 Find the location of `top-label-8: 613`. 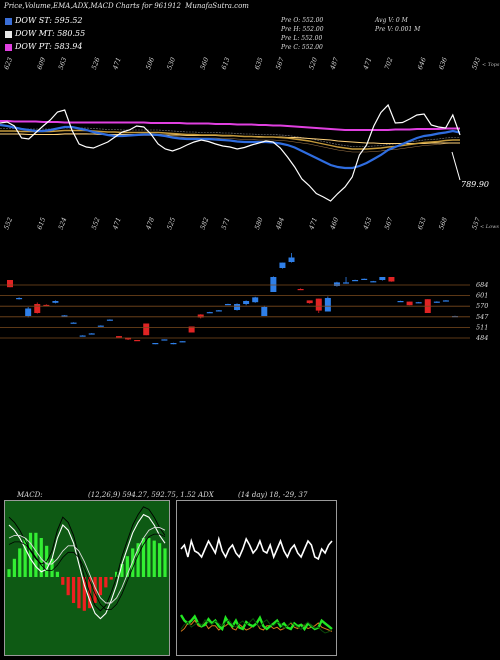

top-label-8: 613 is located at coordinates (226, 63).